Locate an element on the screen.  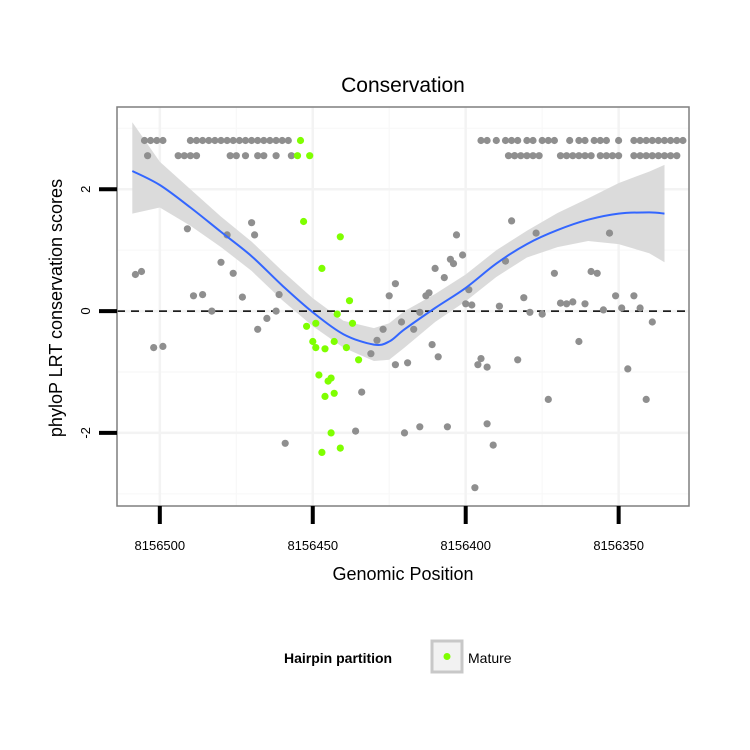
legend-label-mature: Mature is located at coordinates (490, 658).